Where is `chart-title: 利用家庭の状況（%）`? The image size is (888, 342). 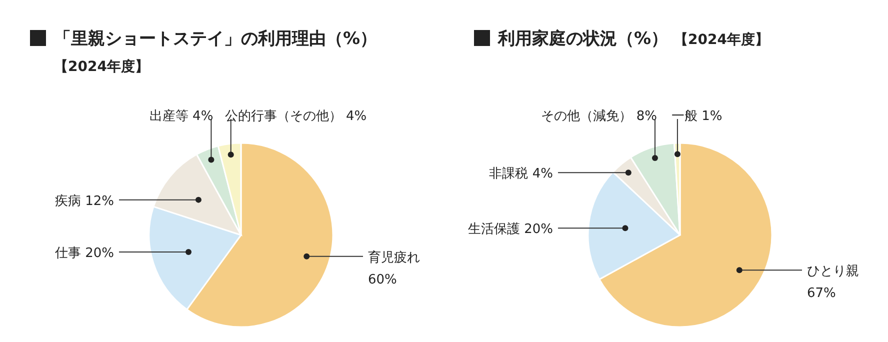
chart-title: 利用家庭の状況（%） is located at coordinates (582, 39).